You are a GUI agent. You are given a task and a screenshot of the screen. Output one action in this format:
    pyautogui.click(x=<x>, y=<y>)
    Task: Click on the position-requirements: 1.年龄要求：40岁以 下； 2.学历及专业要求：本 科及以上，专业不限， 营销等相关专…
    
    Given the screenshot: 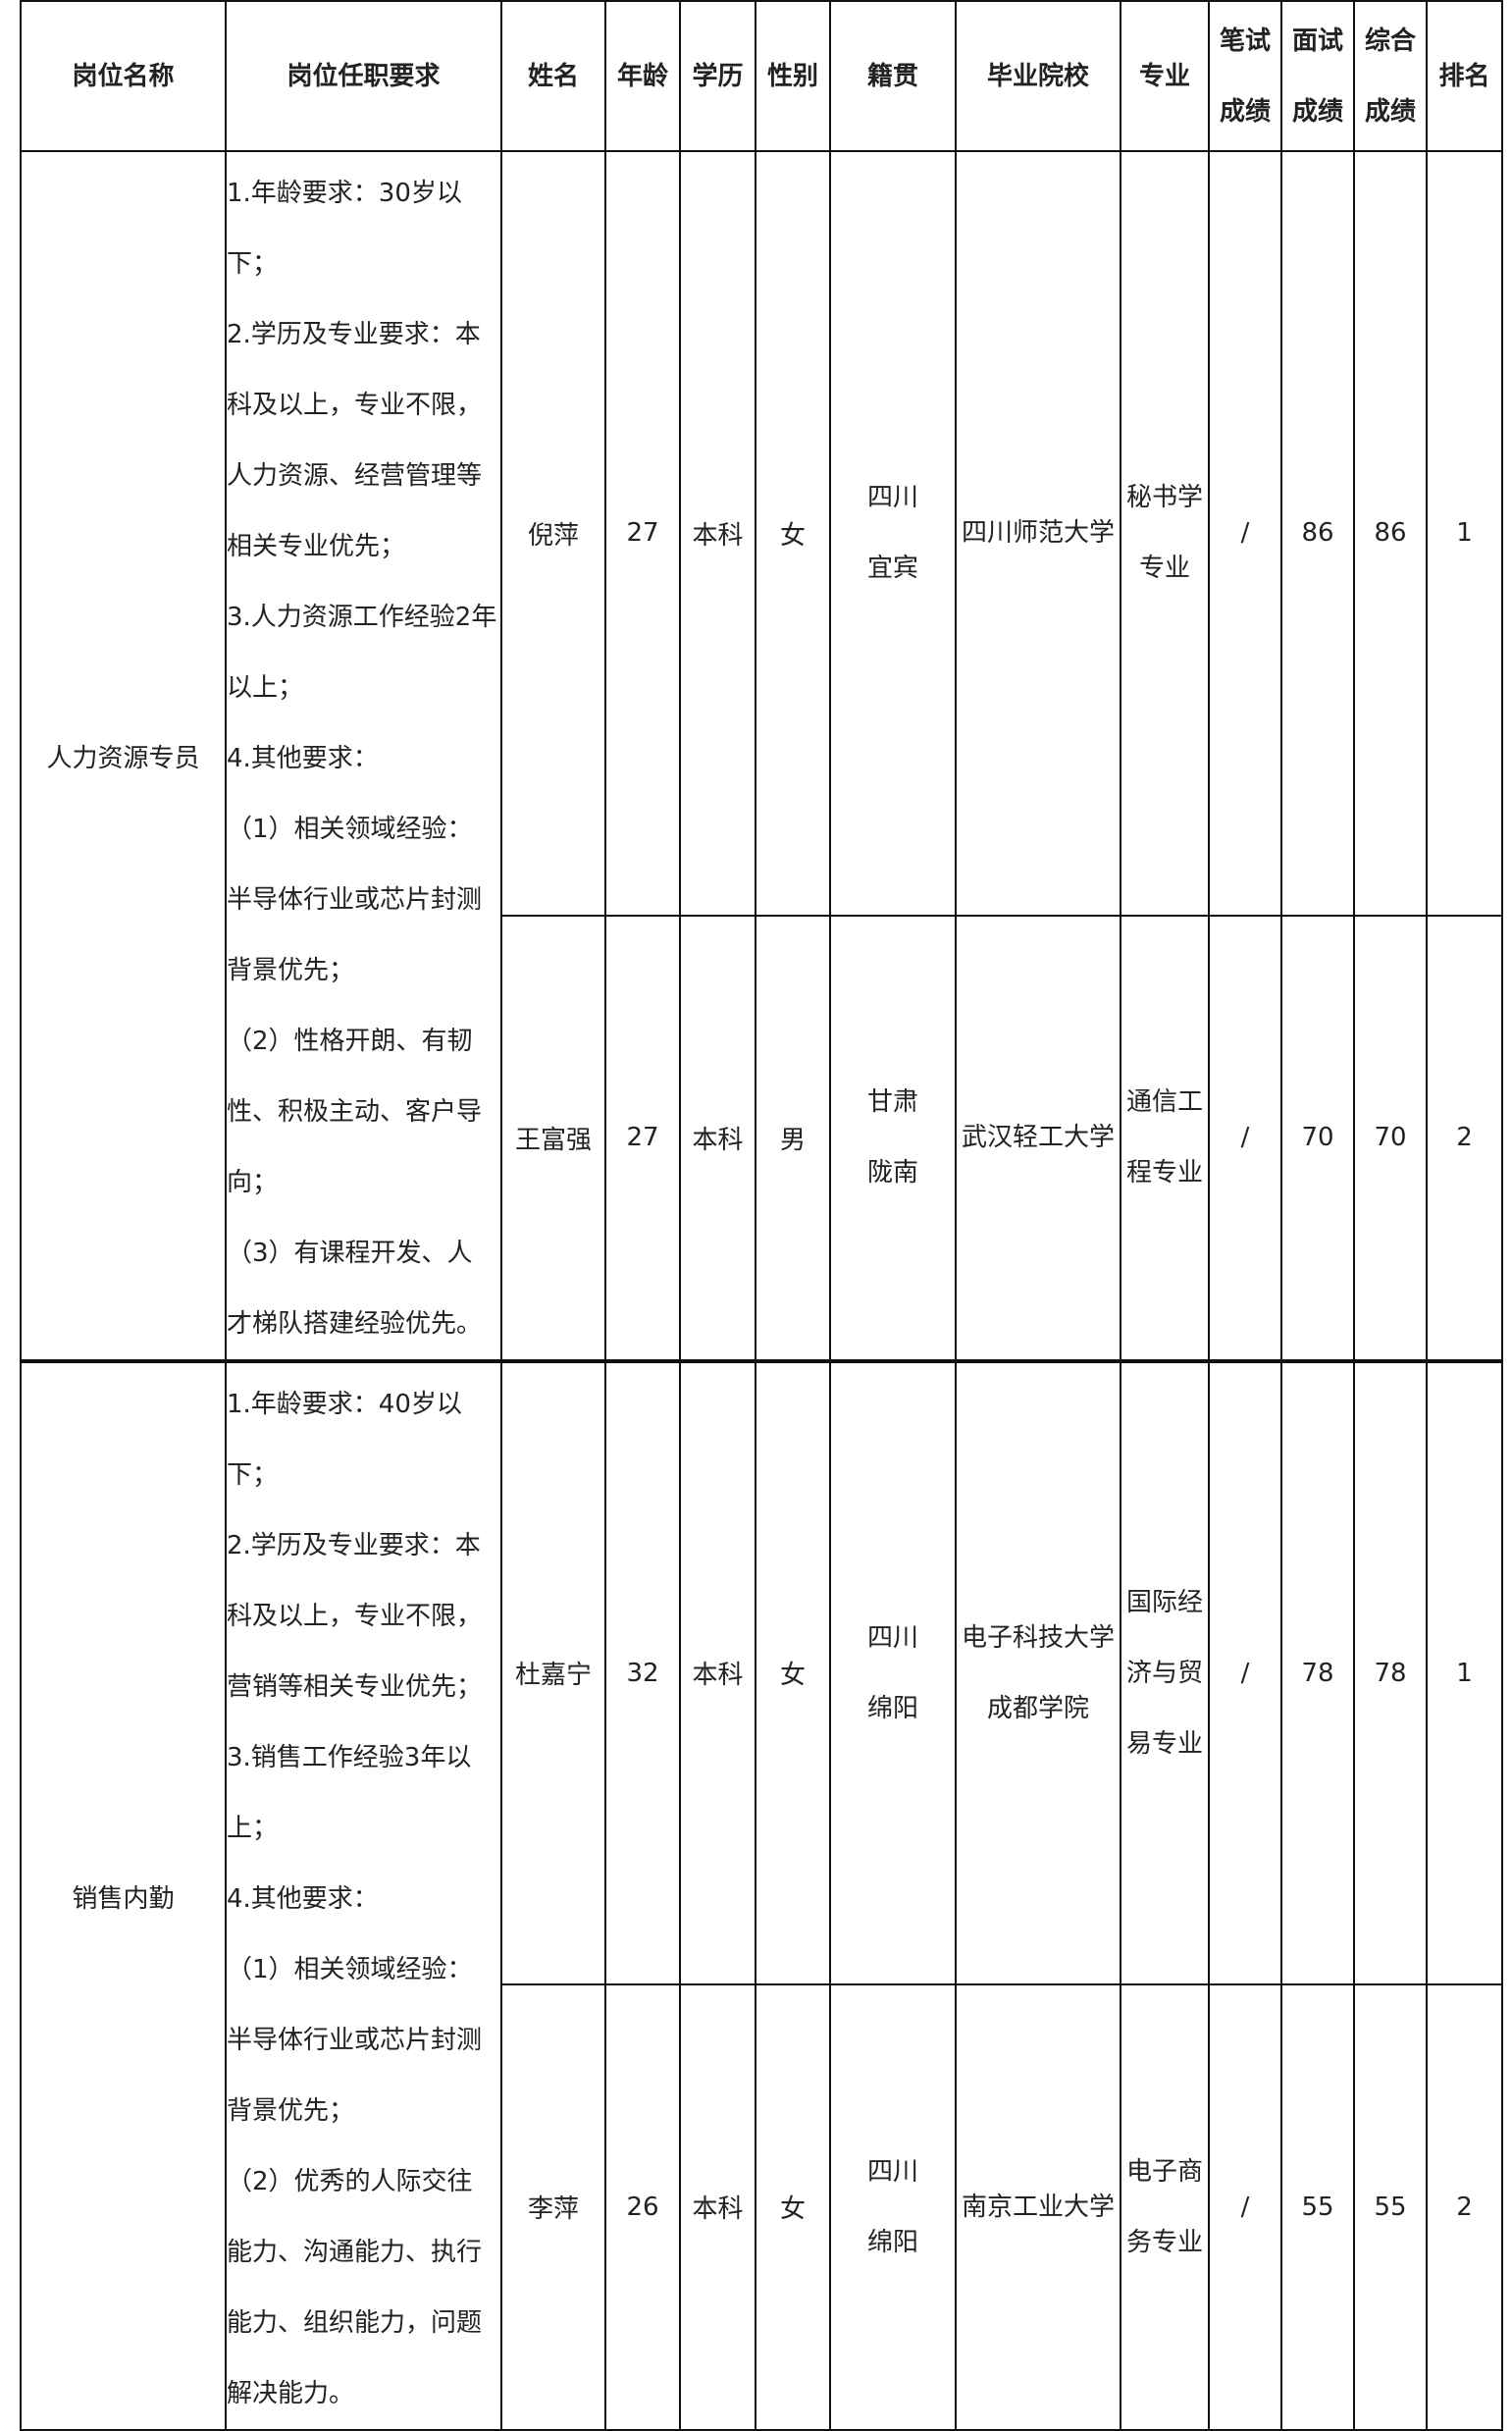 What is the action you would take?
    pyautogui.click(x=363, y=1895)
    